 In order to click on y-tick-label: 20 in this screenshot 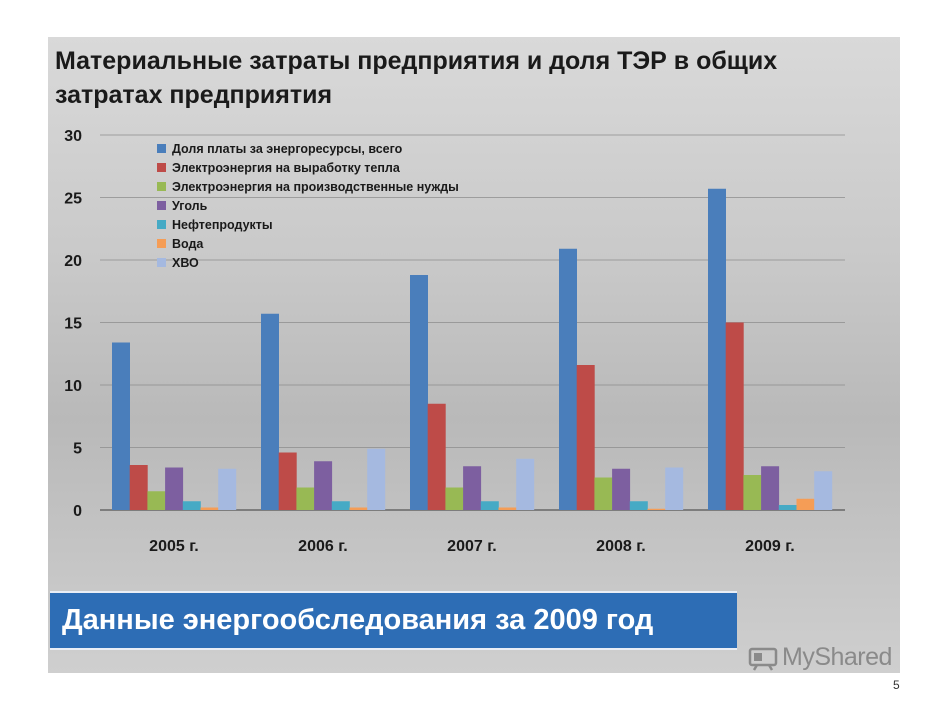, I will do `click(73, 261)`.